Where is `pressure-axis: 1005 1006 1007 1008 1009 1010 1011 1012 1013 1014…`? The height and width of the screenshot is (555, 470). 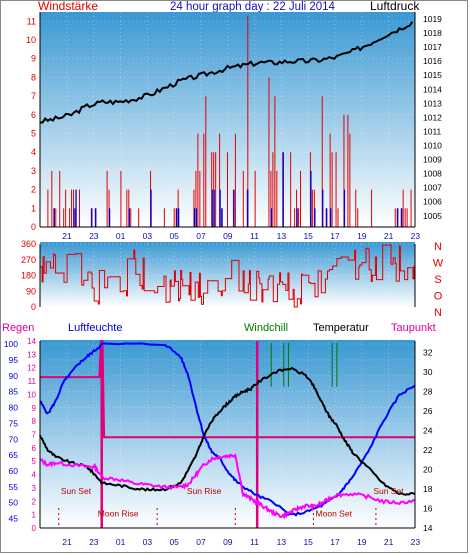 pressure-axis: 1005 1006 1007 1008 1009 1010 1011 1012 1013 1014… is located at coordinates (428, 119).